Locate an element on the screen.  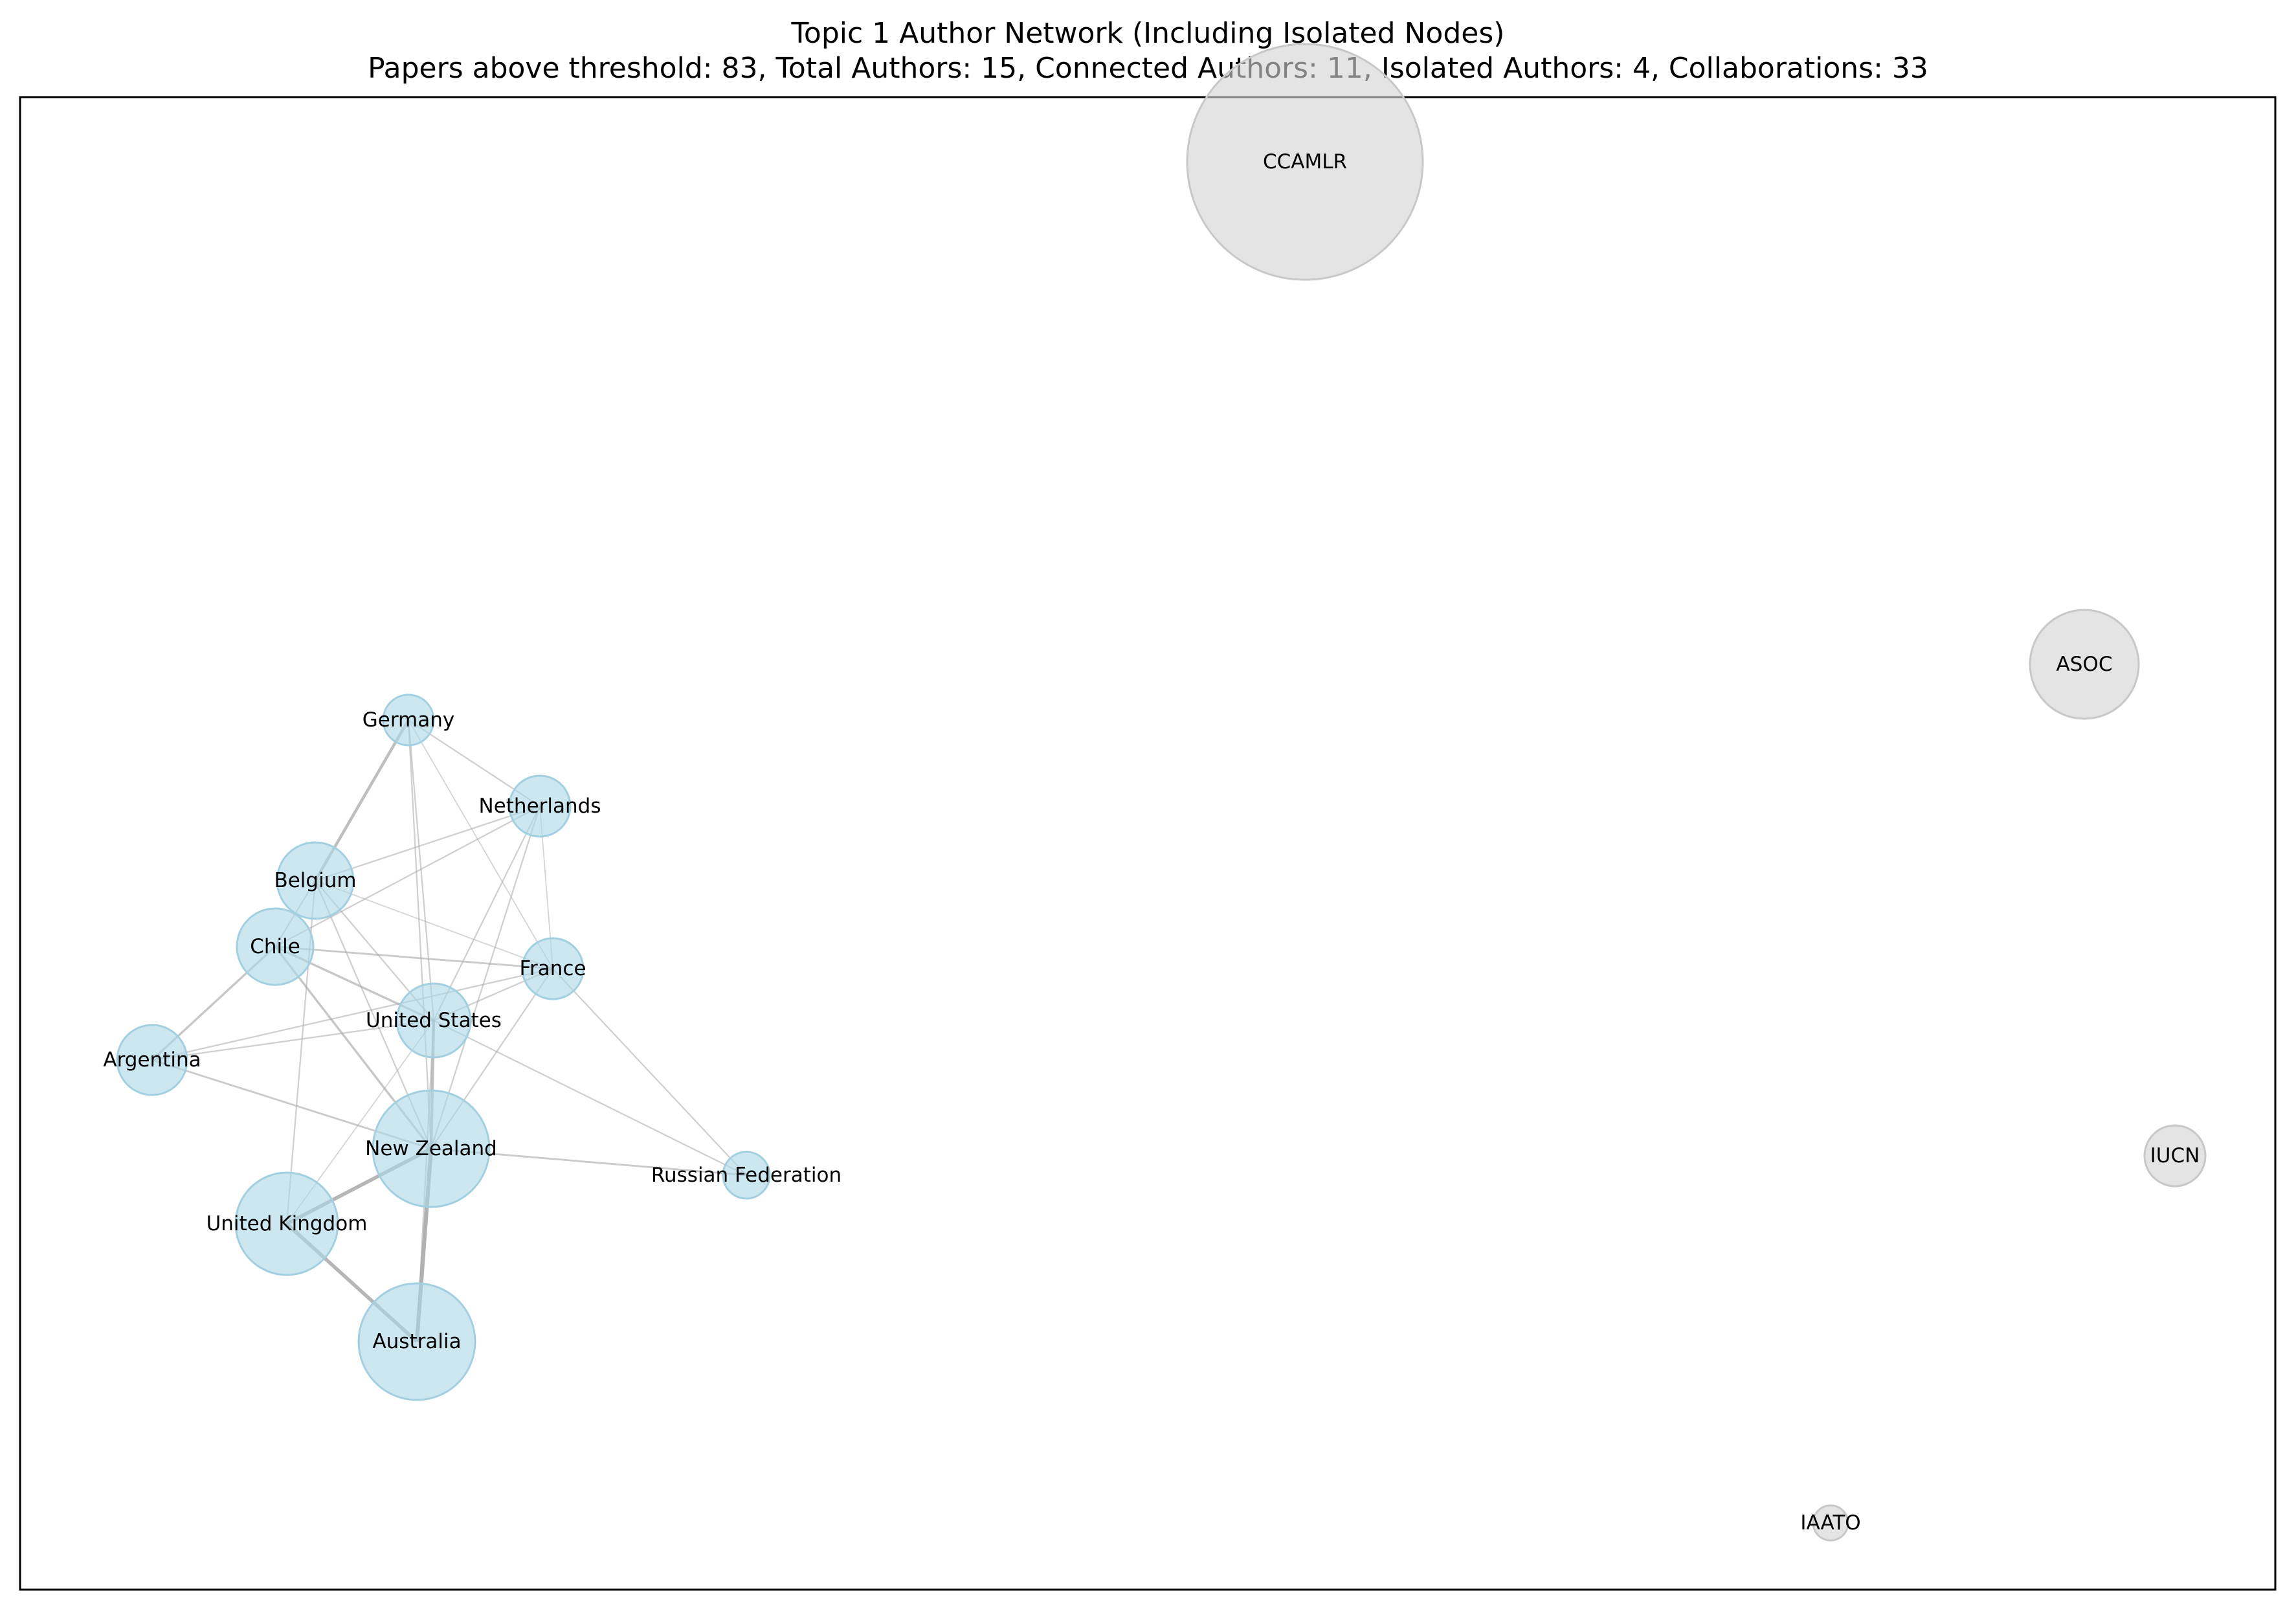
edge-germany-france is located at coordinates (480, 844).